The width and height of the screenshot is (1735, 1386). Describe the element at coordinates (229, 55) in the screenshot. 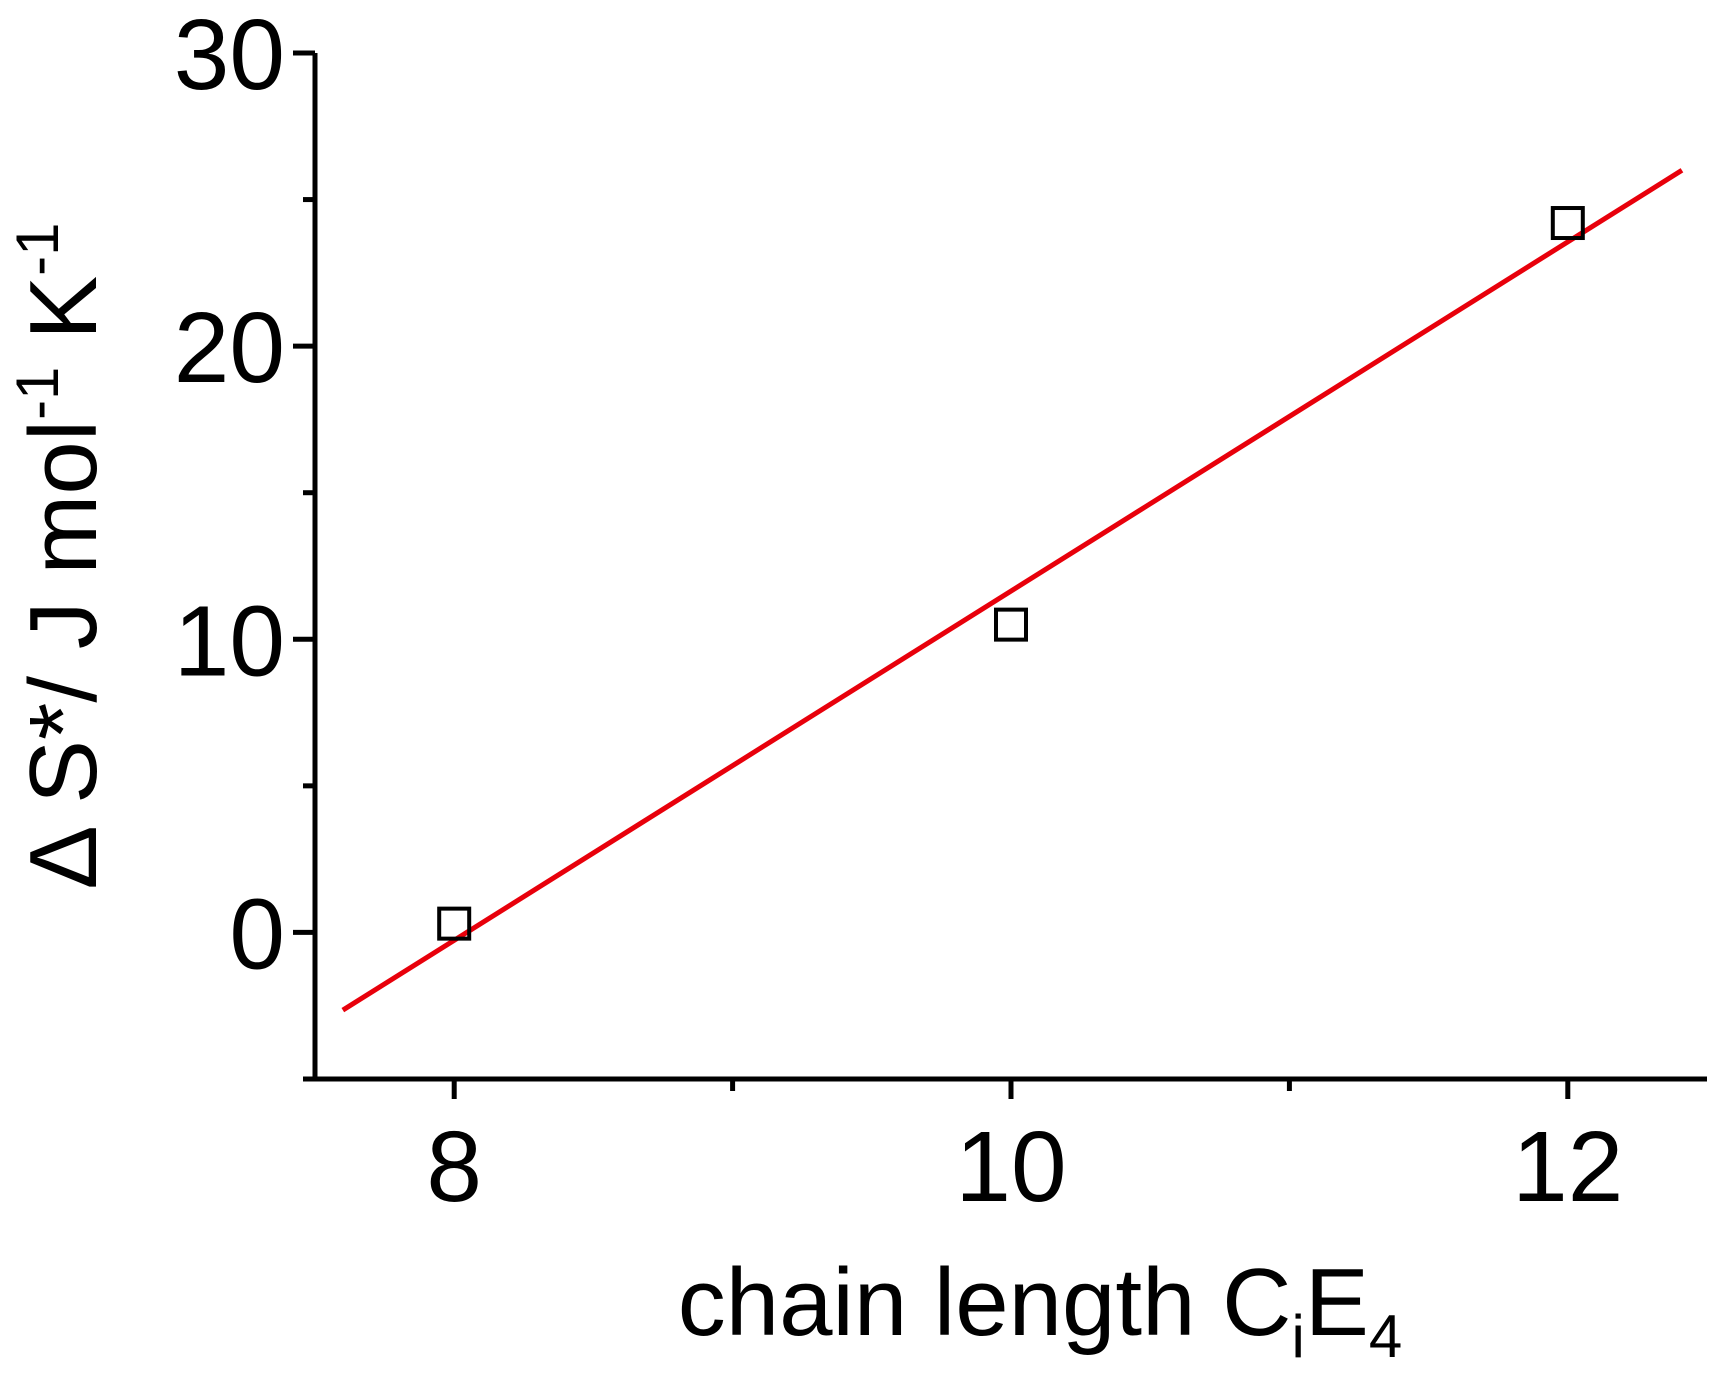

I see `y-tick-label: 30` at that location.